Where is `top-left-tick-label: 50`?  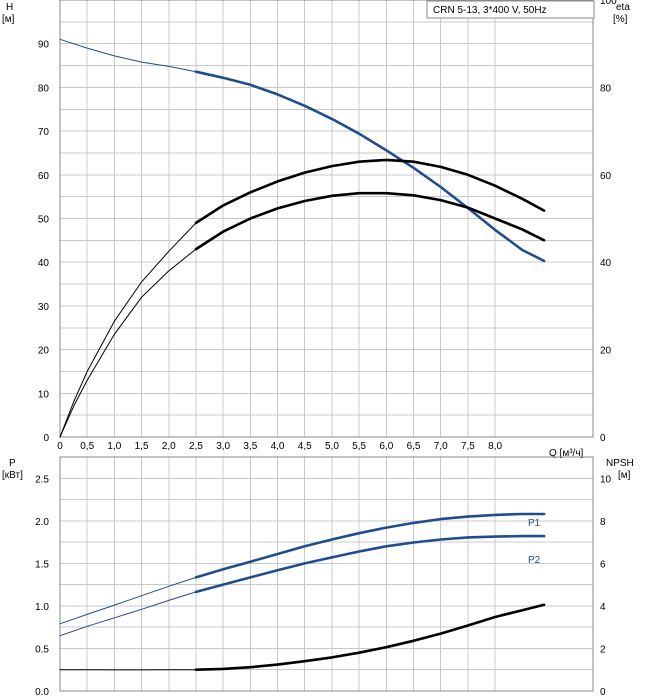
top-left-tick-label: 50 is located at coordinates (44, 220).